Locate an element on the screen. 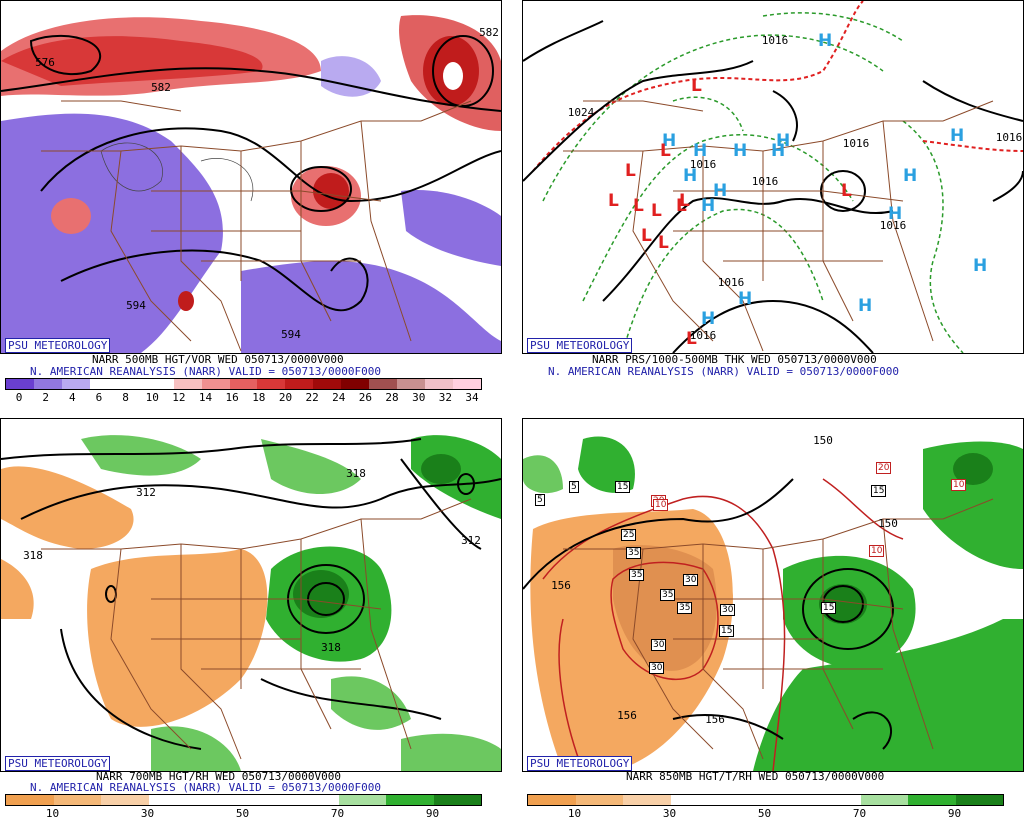 This screenshot has width=1024, height=820. colorbar-labels: 10 30 50 70 90 is located at coordinates (242, 813).